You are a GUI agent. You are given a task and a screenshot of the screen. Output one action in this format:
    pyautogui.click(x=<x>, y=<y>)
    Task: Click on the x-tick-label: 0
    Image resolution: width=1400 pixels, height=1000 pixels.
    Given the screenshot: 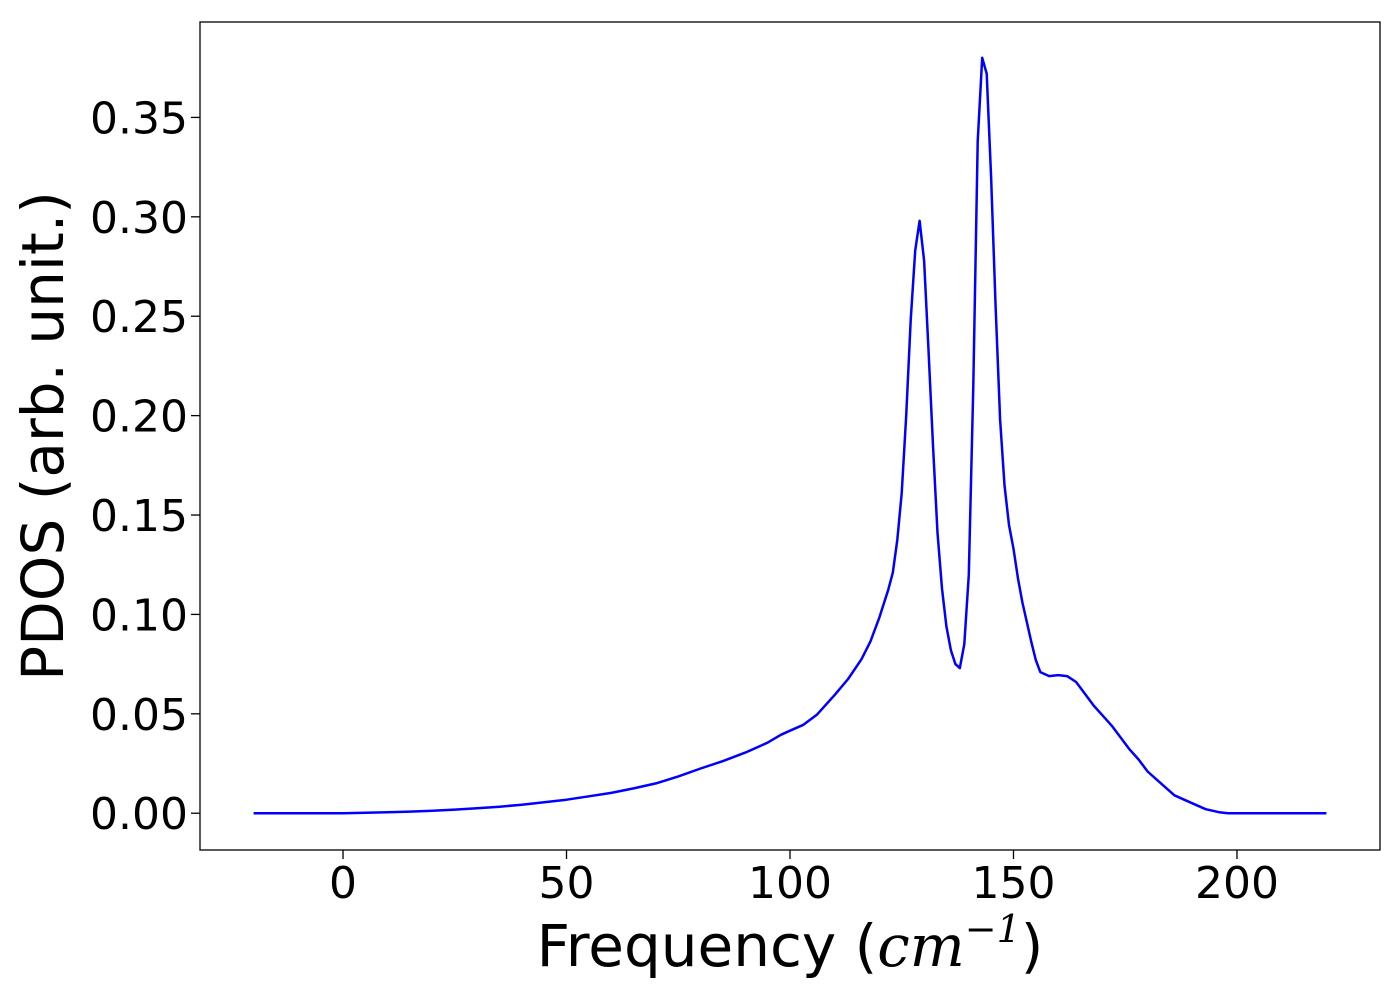 What is the action you would take?
    pyautogui.click(x=343, y=883)
    